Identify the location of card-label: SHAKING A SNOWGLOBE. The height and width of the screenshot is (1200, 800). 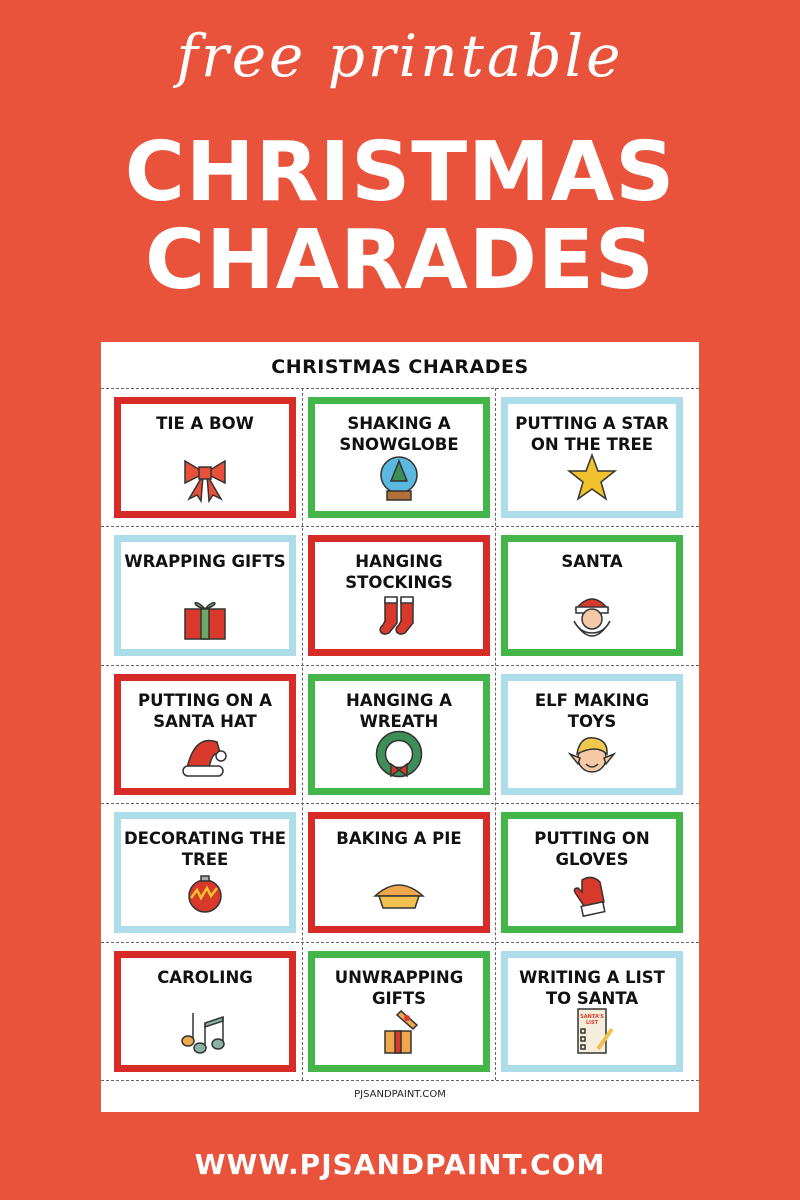
(399, 434).